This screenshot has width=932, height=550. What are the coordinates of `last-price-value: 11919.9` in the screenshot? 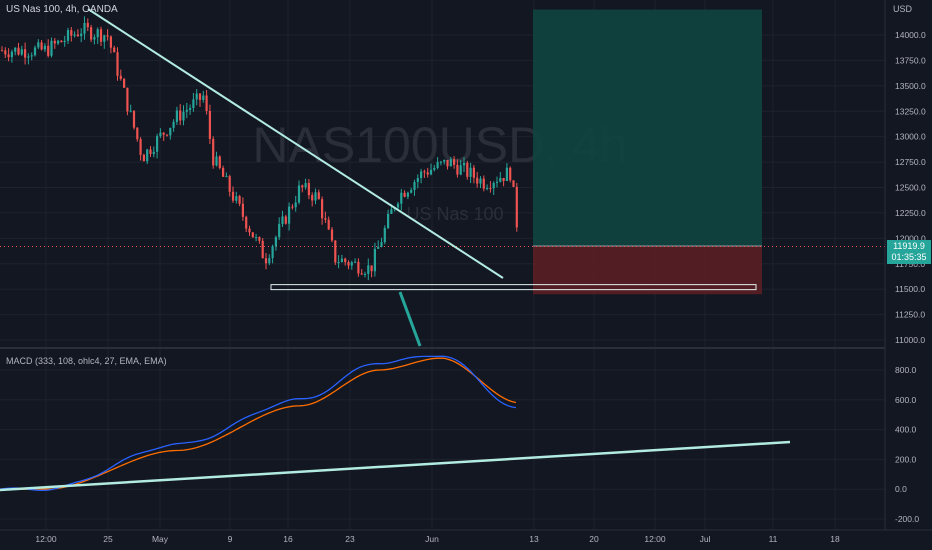 It's located at (909, 246).